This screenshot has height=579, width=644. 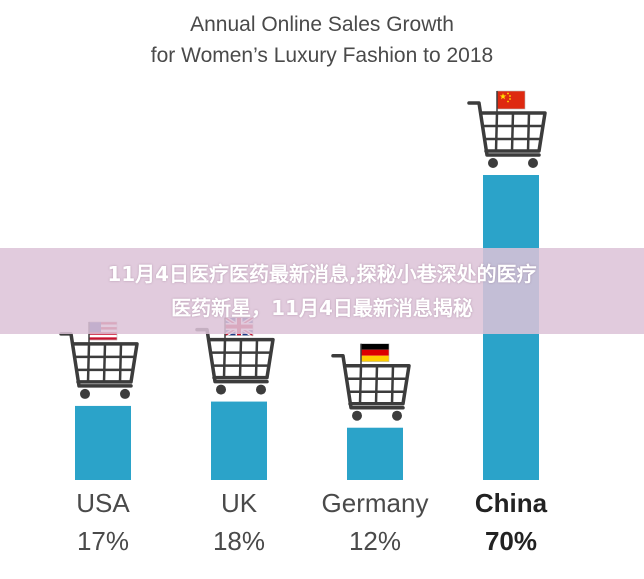 I want to click on value-label-usa: 17%, so click(x=103, y=541).